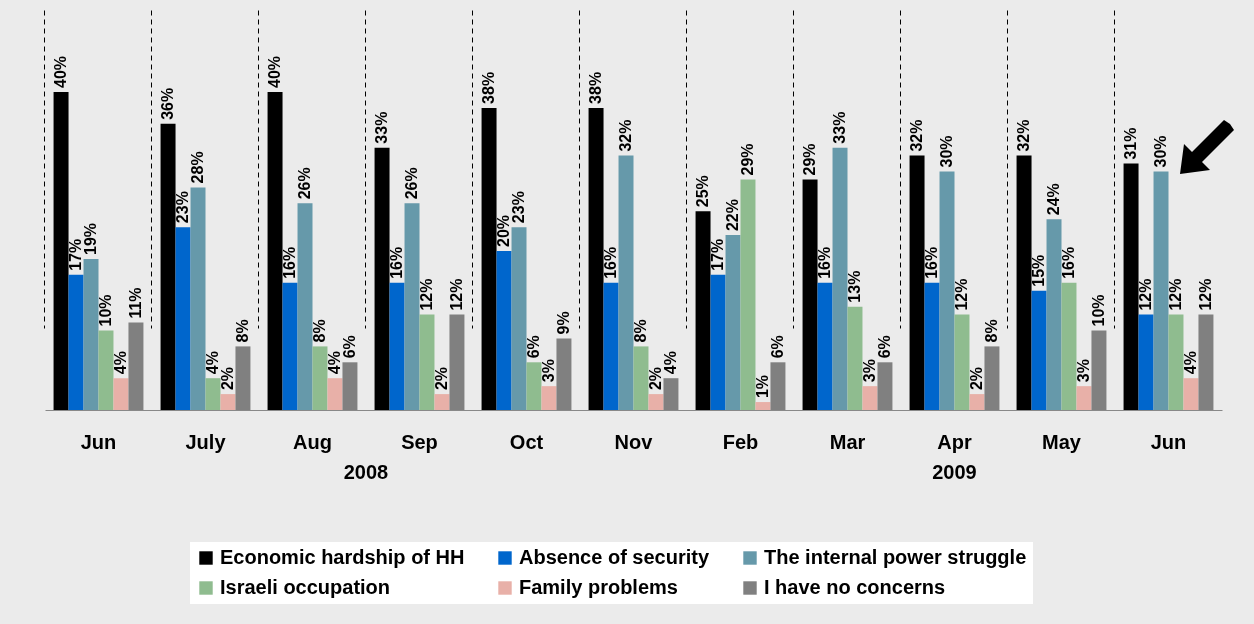 The height and width of the screenshot is (624, 1254). What do you see at coordinates (105, 310) in the screenshot?
I see `data-label: 10%` at bounding box center [105, 310].